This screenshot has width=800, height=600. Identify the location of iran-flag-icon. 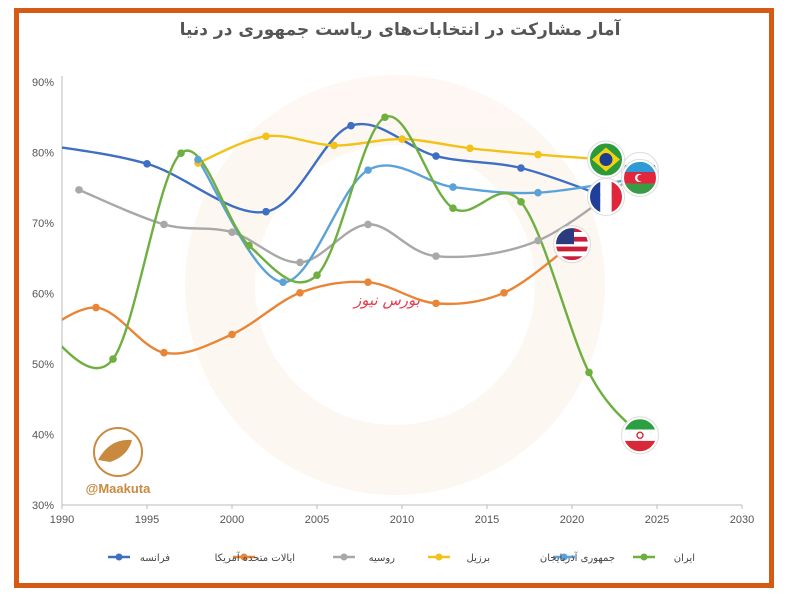
(640, 435).